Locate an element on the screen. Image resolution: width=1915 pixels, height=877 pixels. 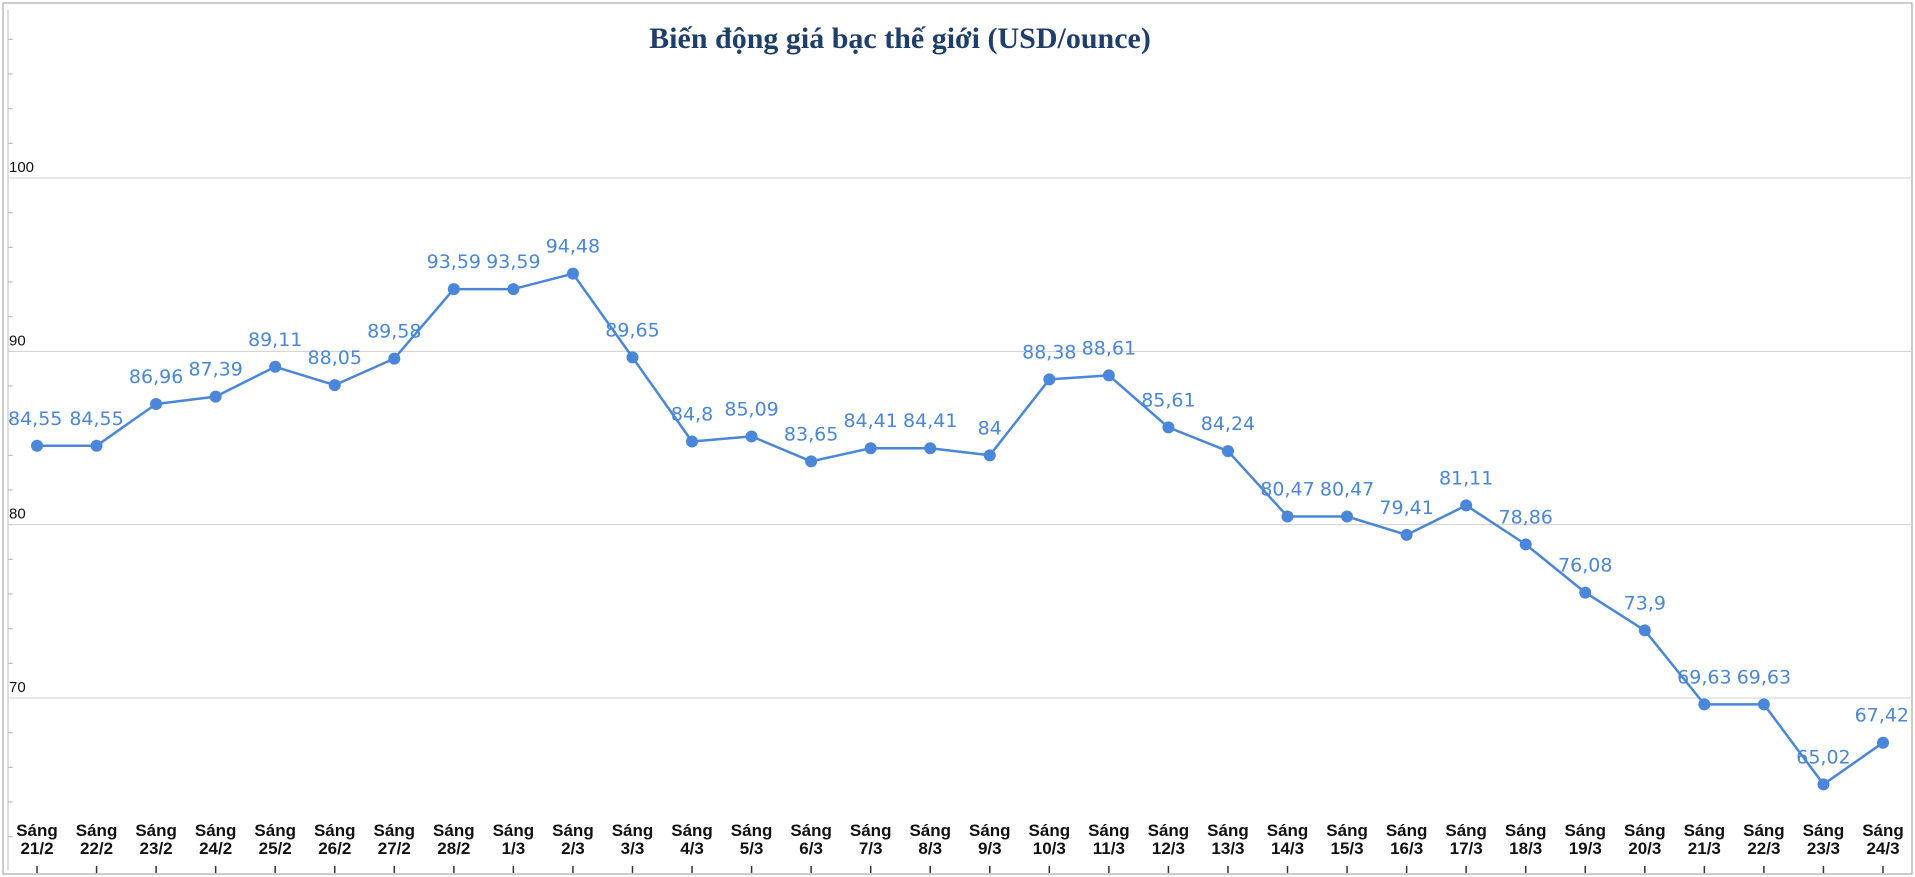
y-axis-ticks: 70 80 90 100 is located at coordinates (21, 427).